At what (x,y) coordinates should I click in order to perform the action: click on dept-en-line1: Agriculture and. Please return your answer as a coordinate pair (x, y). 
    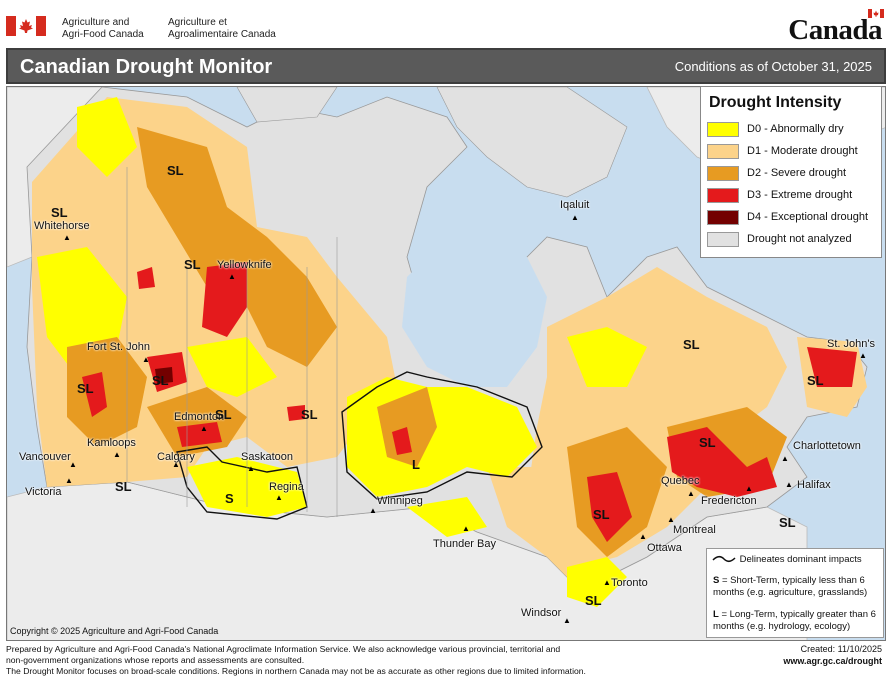
    Looking at the image, I should click on (96, 22).